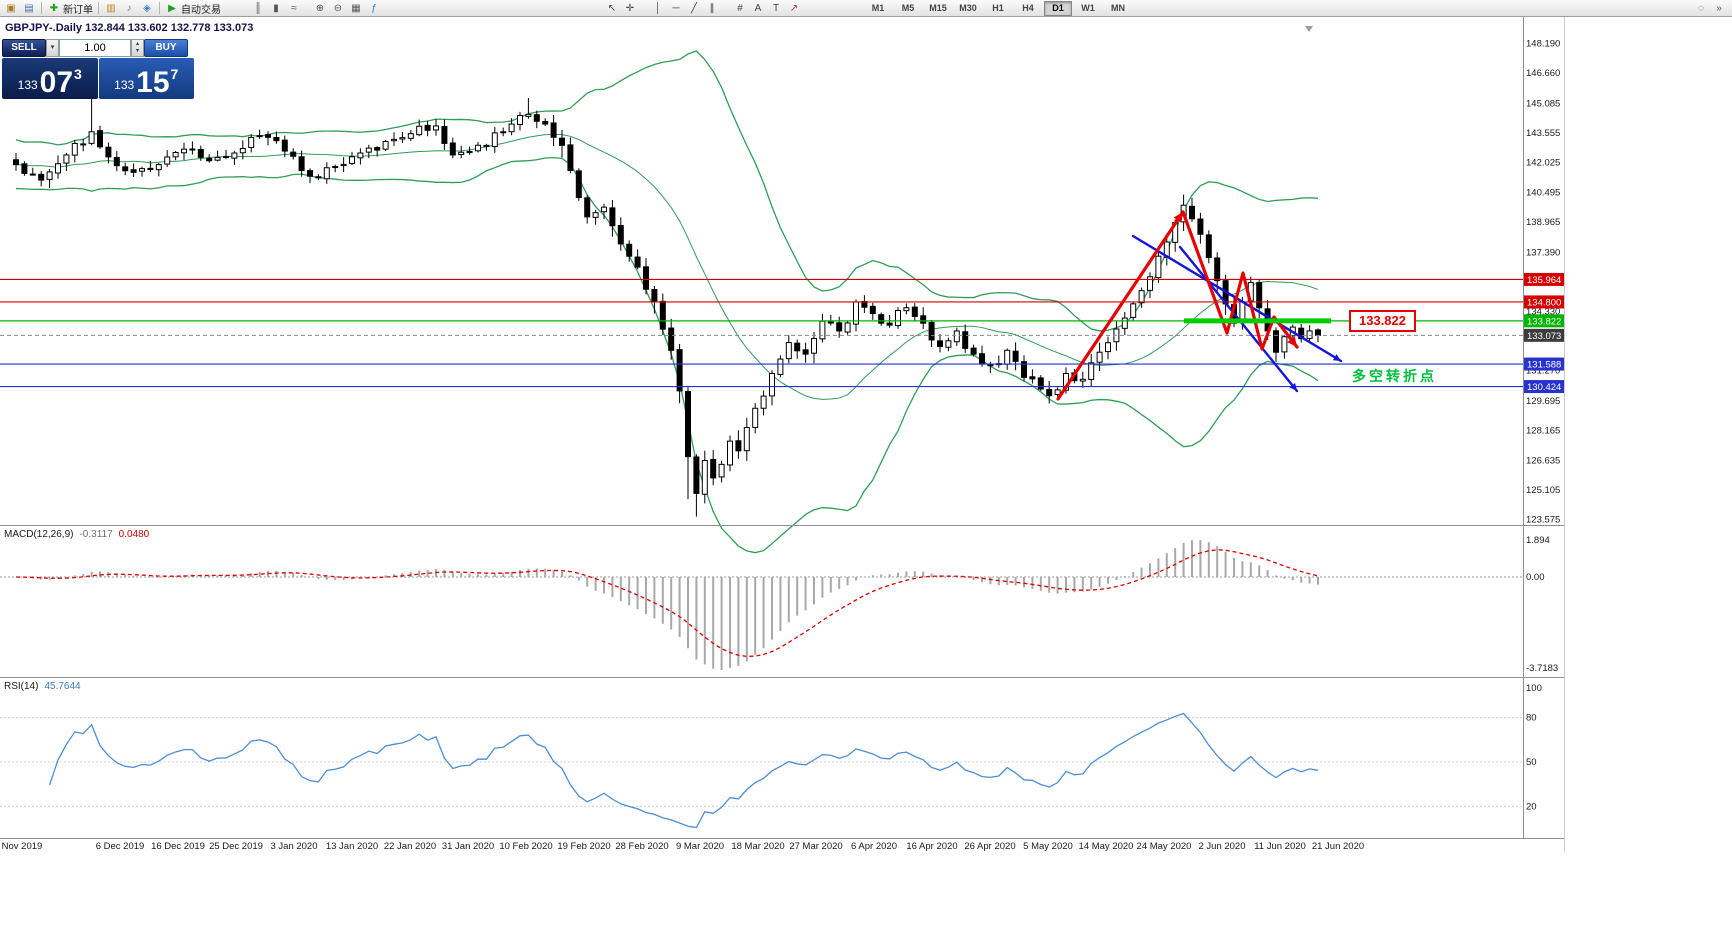  I want to click on rsi-panel: 100 80 50 20, so click(771, 756).